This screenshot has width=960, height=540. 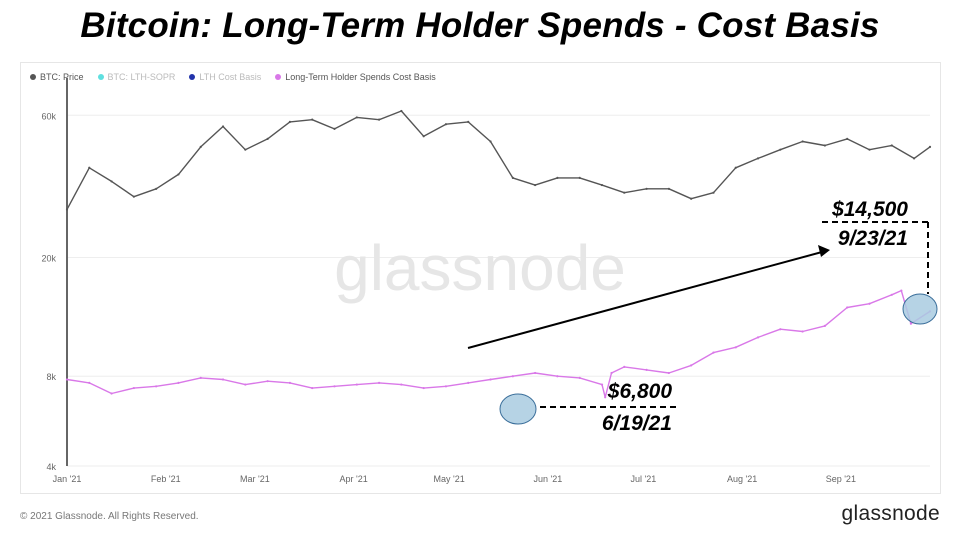 What do you see at coordinates (518, 409) in the screenshot?
I see `low-point-marker` at bounding box center [518, 409].